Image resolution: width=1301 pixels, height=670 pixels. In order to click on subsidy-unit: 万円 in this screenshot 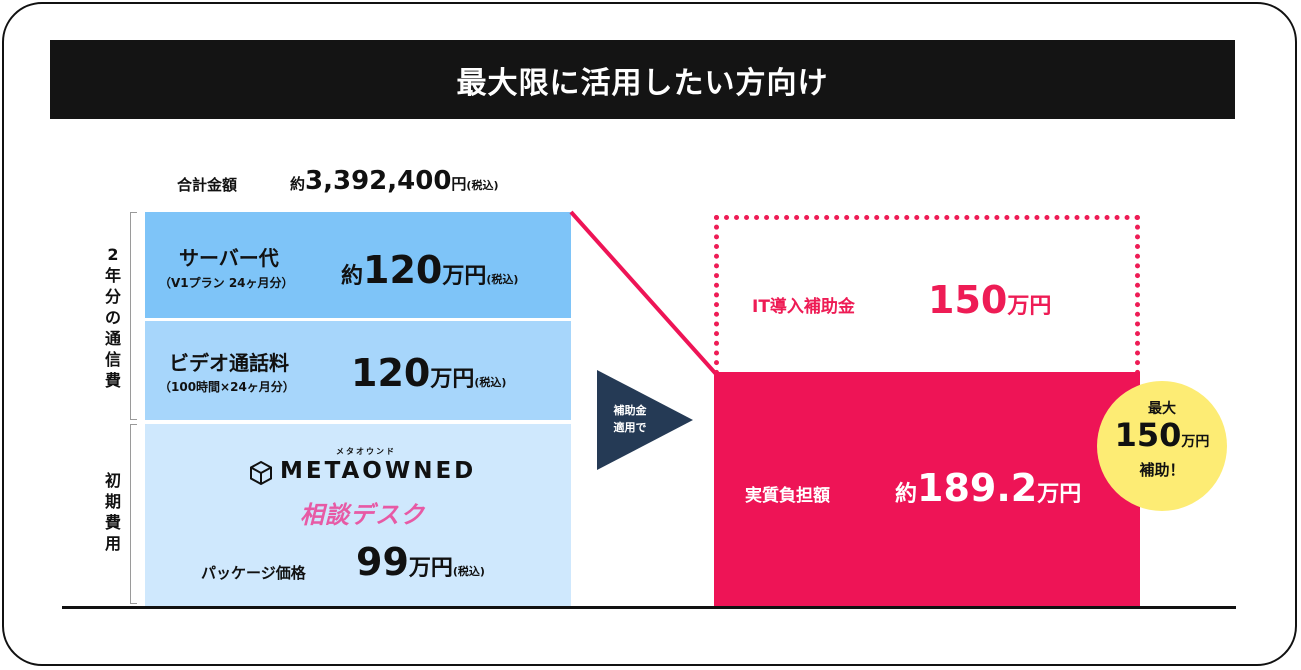, I will do `click(1029, 306)`.